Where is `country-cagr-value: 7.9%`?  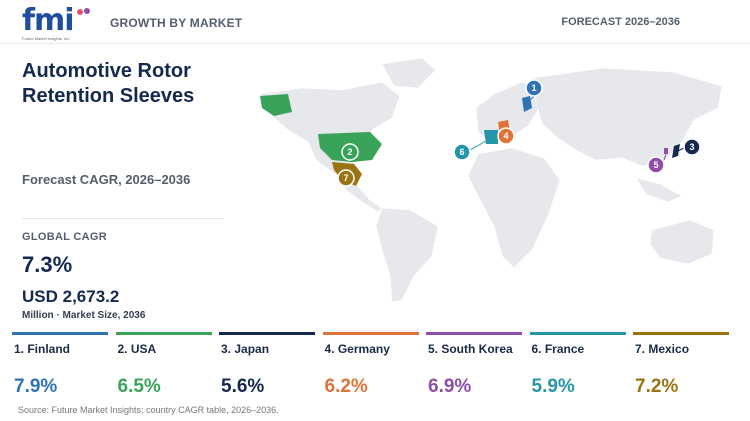 country-cagr-value: 7.9% is located at coordinates (36, 386).